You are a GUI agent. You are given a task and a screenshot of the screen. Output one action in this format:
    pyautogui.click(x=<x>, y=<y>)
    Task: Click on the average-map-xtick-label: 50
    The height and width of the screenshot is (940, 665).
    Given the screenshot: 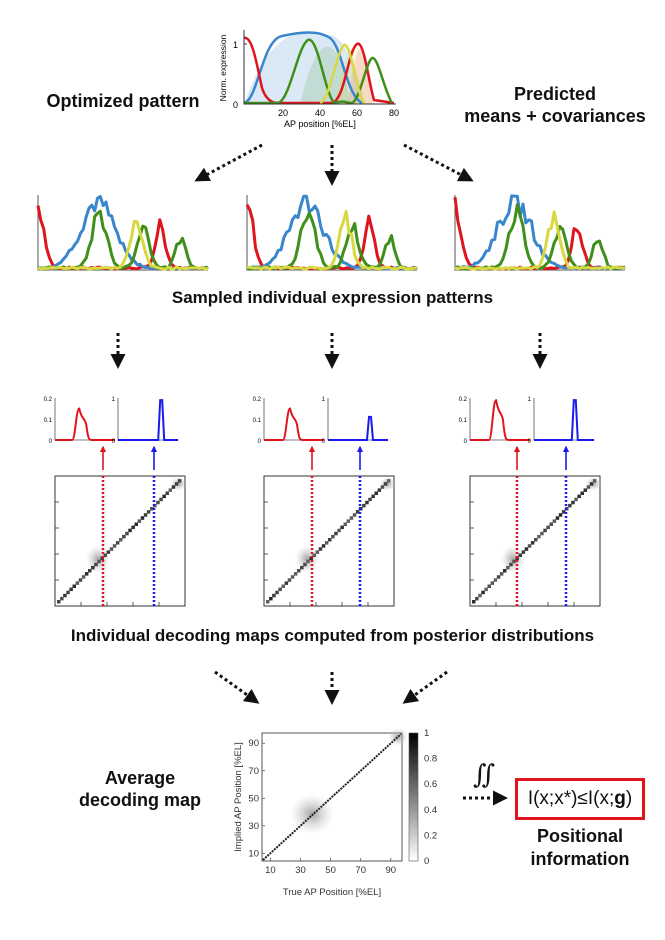 What is the action you would take?
    pyautogui.click(x=330, y=870)
    